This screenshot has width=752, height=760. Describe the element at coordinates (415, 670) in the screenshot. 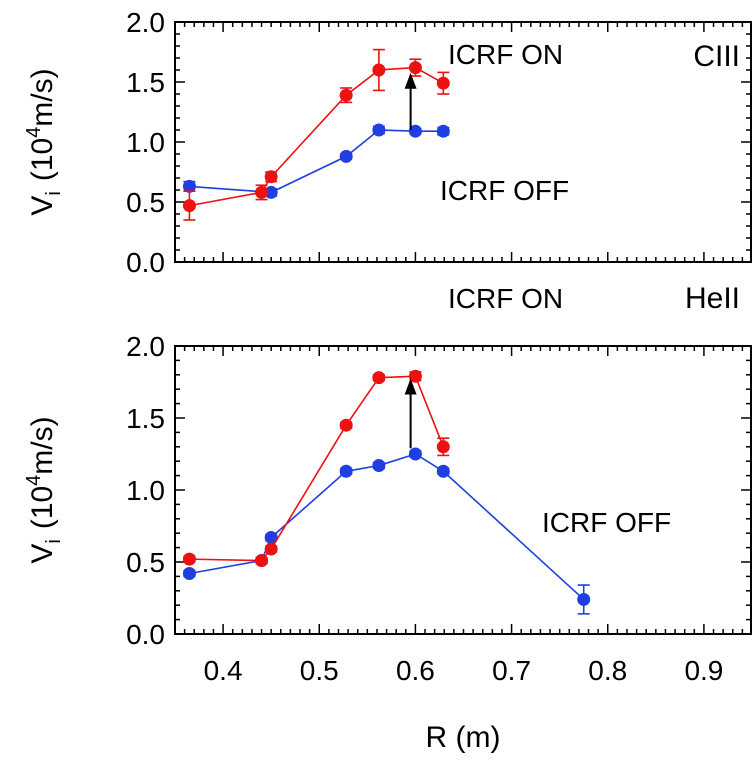

I see `x-tick-label: 0.6` at that location.